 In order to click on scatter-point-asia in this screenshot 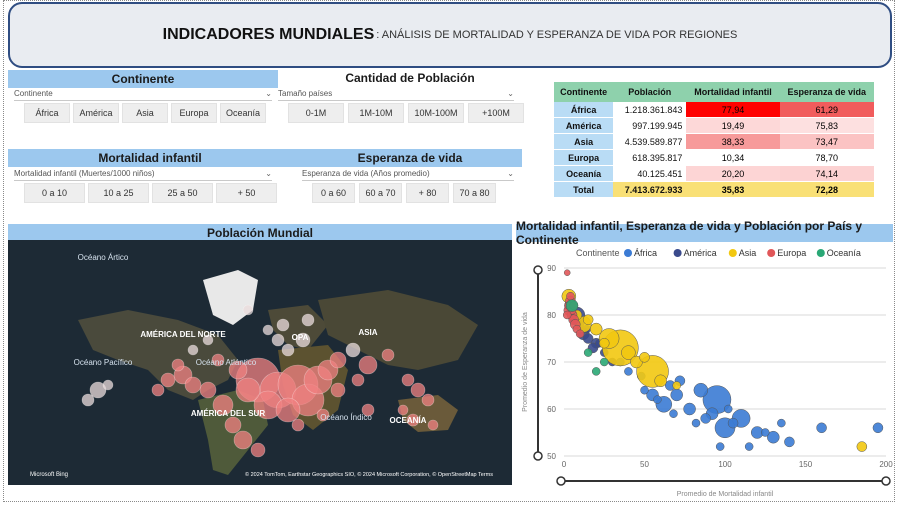, I will do `click(628, 352)`.